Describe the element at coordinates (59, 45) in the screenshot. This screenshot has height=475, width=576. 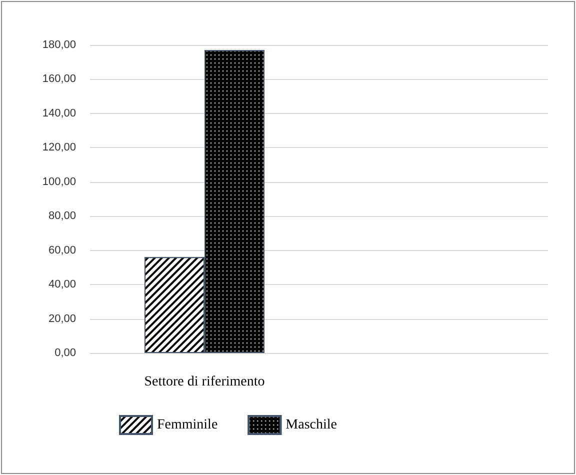
I see `y-tick-label: 180,00` at that location.